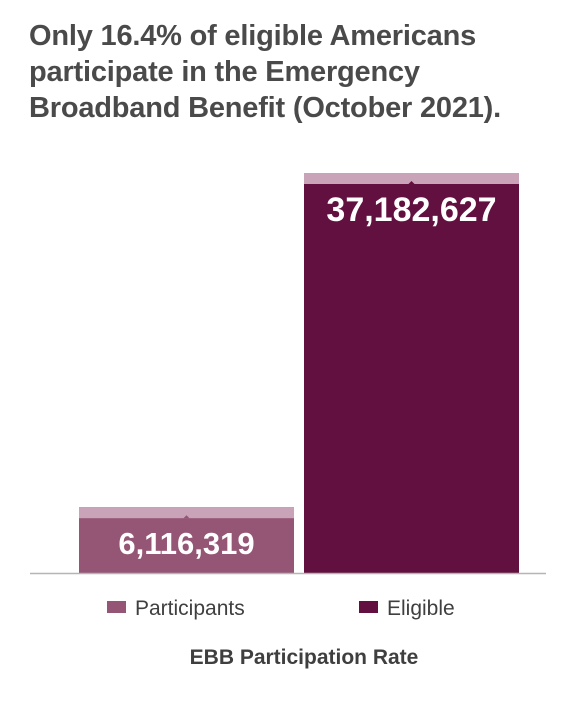 This screenshot has width=567, height=723. Describe the element at coordinates (186, 543) in the screenshot. I see `data-label-participants: 6,116,319` at that location.